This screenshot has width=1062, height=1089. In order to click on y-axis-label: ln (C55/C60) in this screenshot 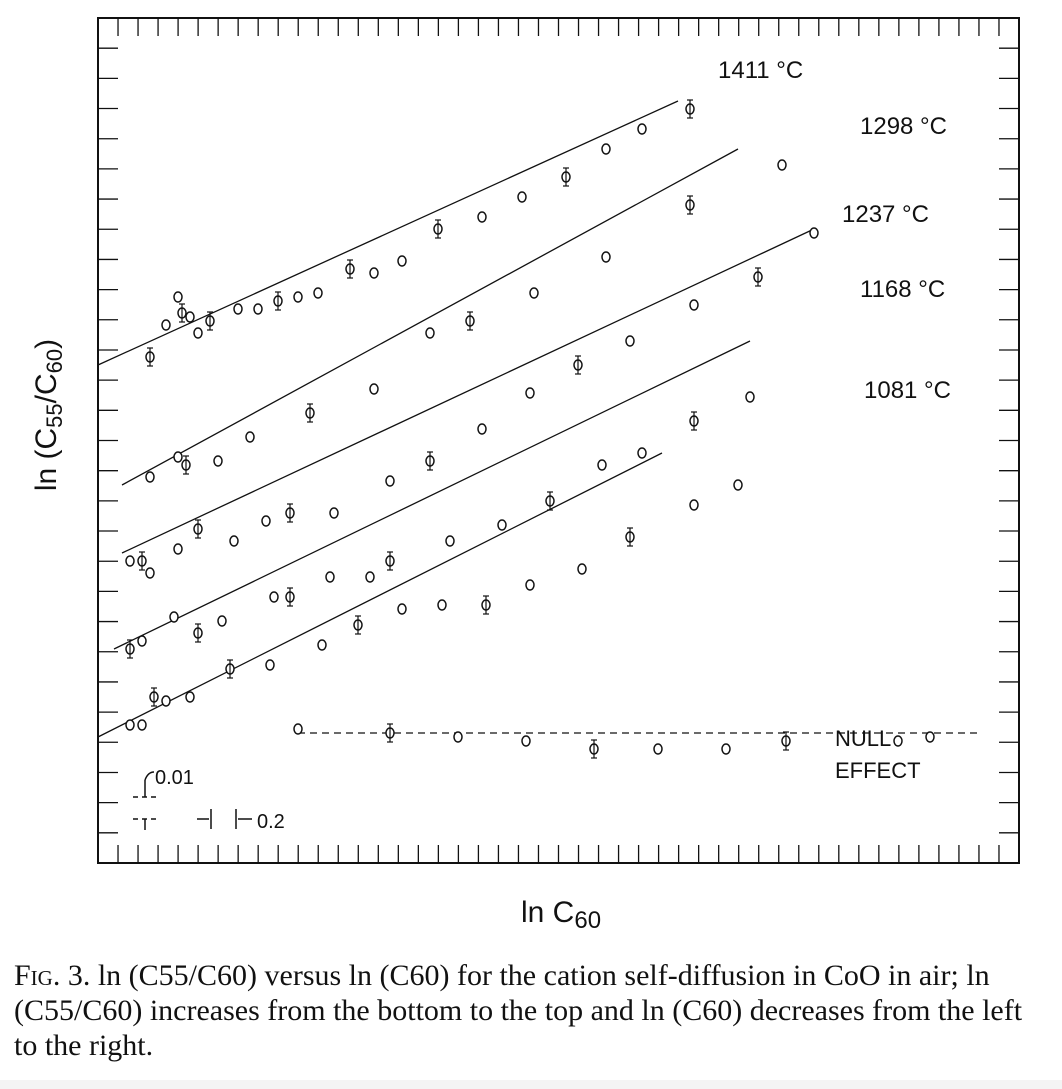, I will do `click(48, 415)`.